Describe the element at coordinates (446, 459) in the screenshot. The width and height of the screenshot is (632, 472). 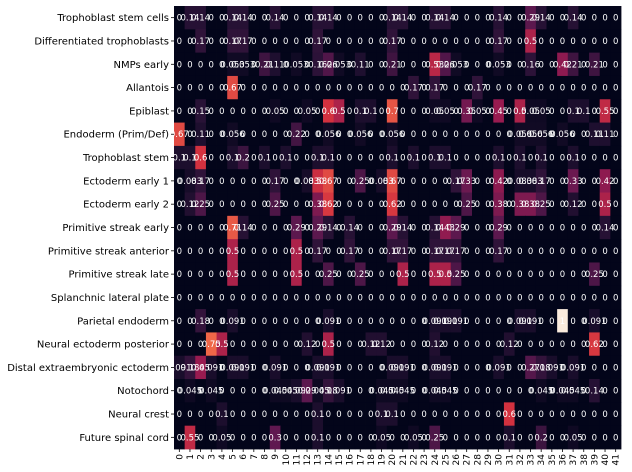
I see `column-label: 25` at that location.